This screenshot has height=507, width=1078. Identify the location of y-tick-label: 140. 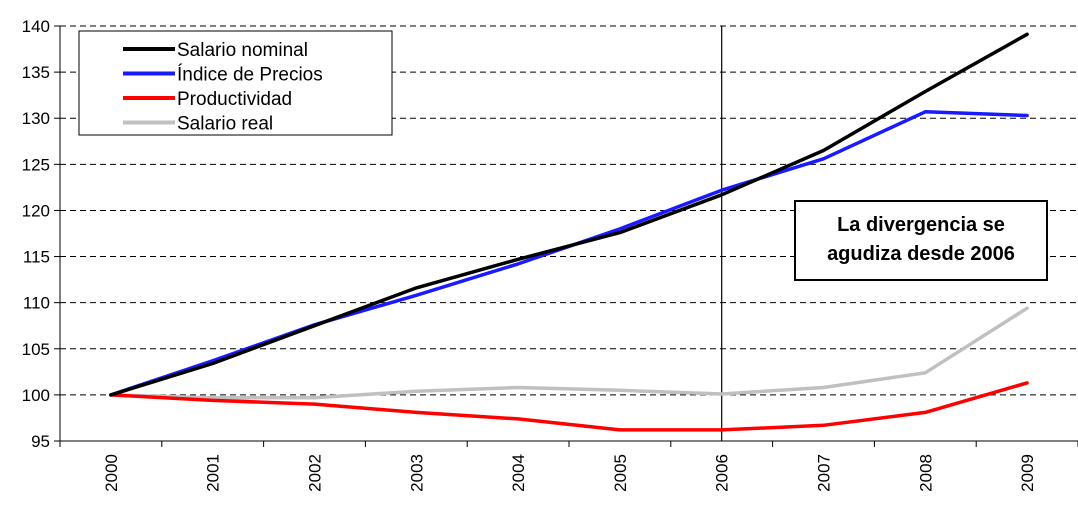
(36, 26).